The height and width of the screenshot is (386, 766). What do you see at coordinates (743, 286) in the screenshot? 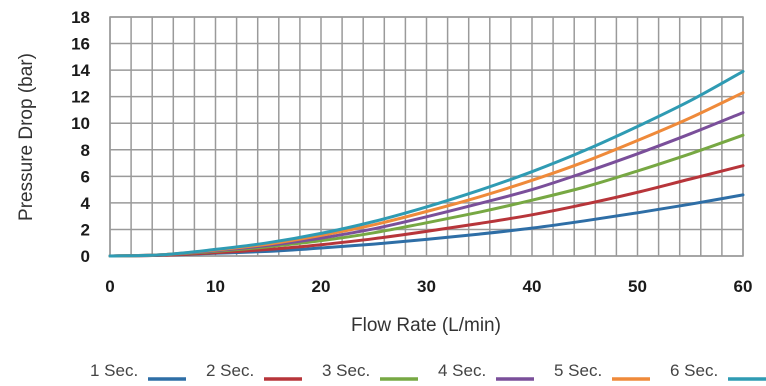
I see `x-tick-label: 60` at bounding box center [743, 286].